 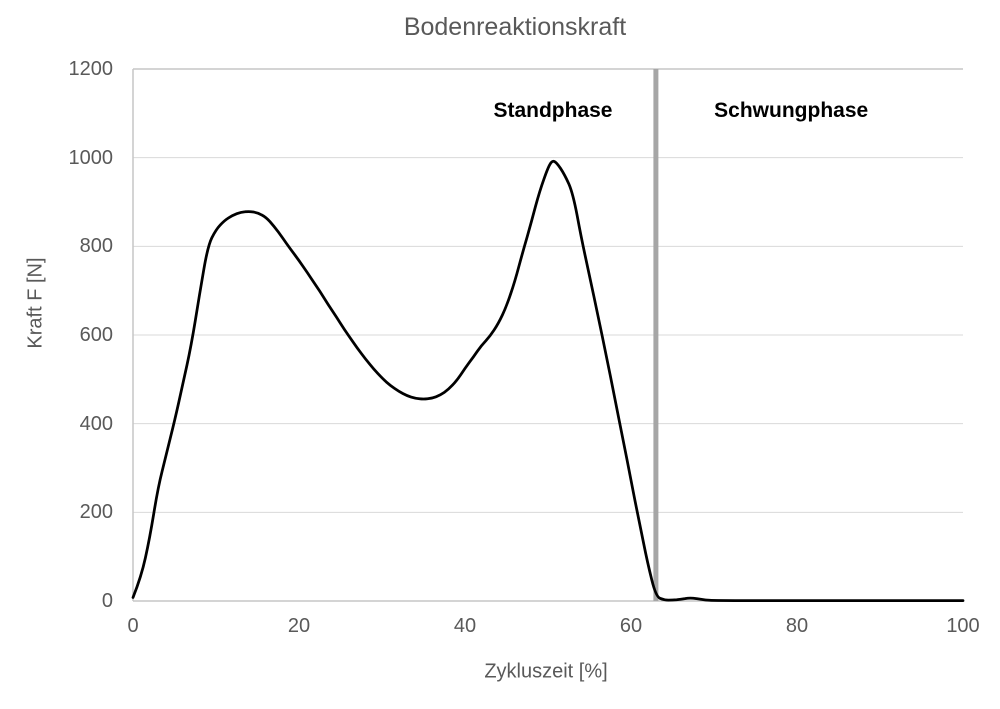 What do you see at coordinates (133, 626) in the screenshot?
I see `x-tick-label: 0` at bounding box center [133, 626].